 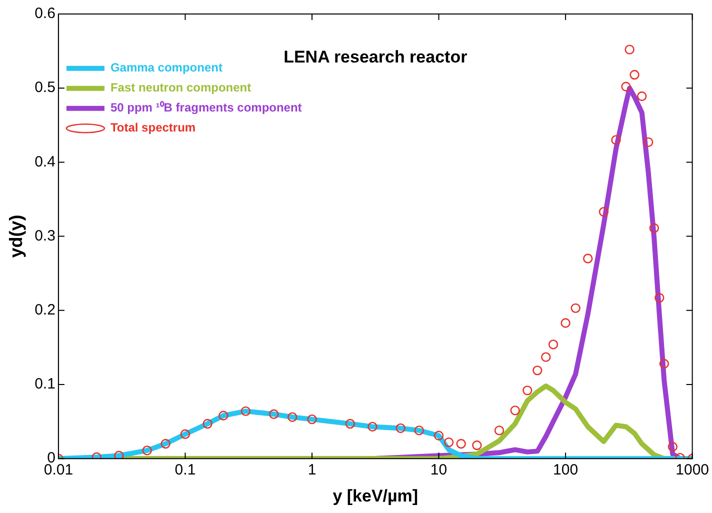 What do you see at coordinates (45, 161) in the screenshot?
I see `y-tick-label: 0.4` at bounding box center [45, 161].